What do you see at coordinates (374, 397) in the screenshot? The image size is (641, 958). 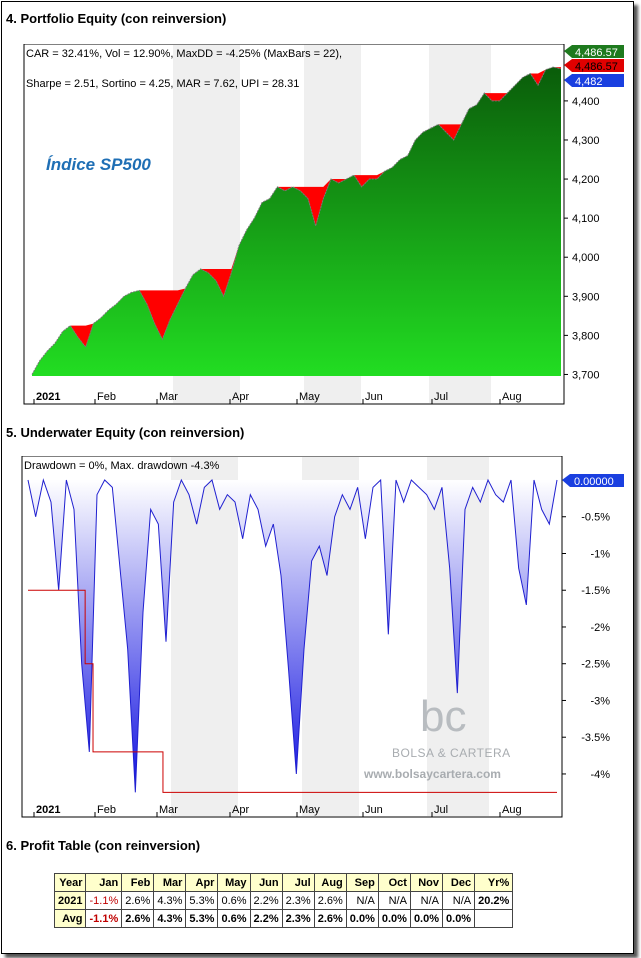 I see `equity-x-tick-label: Jun` at bounding box center [374, 397].